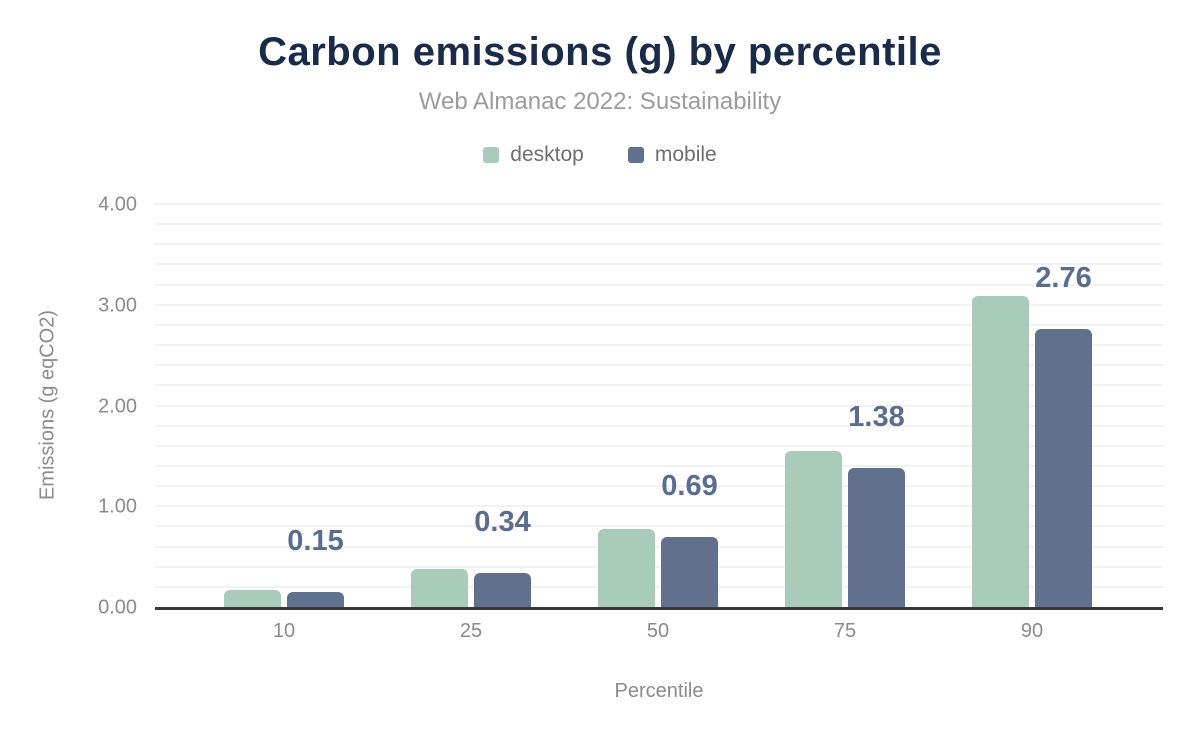 This screenshot has height=742, width=1200. I want to click on chart-title: Carbon emissions (g) by percentile, so click(600, 52).